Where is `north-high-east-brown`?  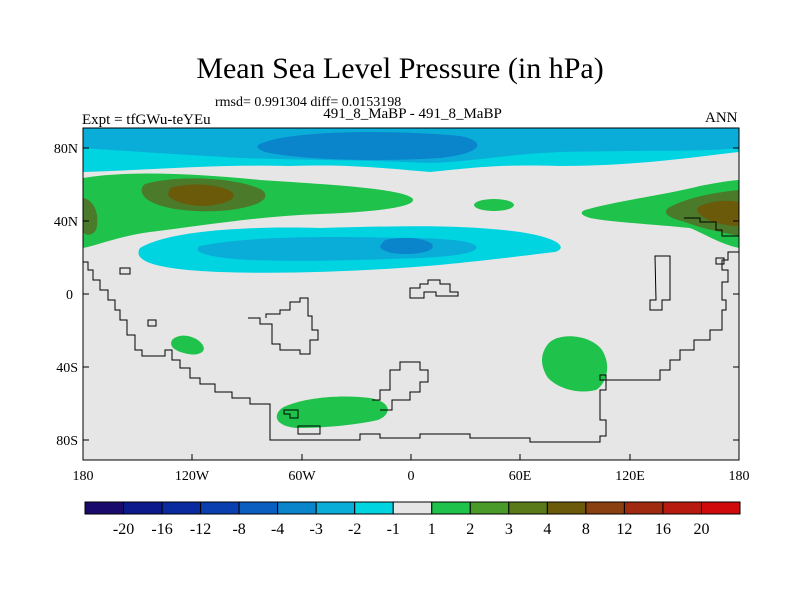
north-high-east-brown is located at coordinates (718, 213).